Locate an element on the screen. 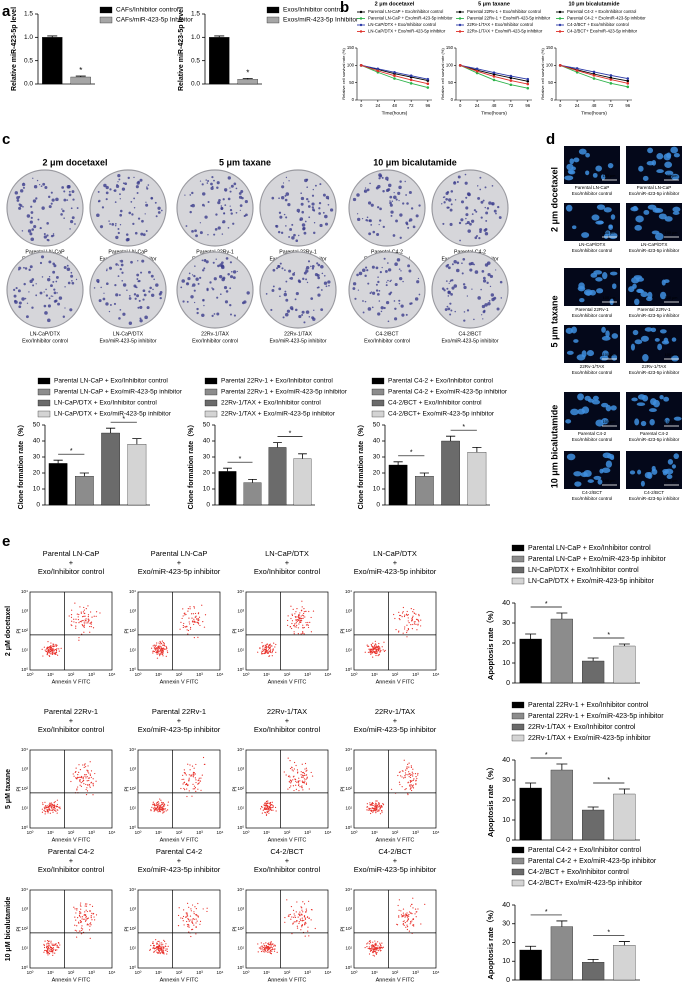  legend-swatch is located at coordinates (518, 705).